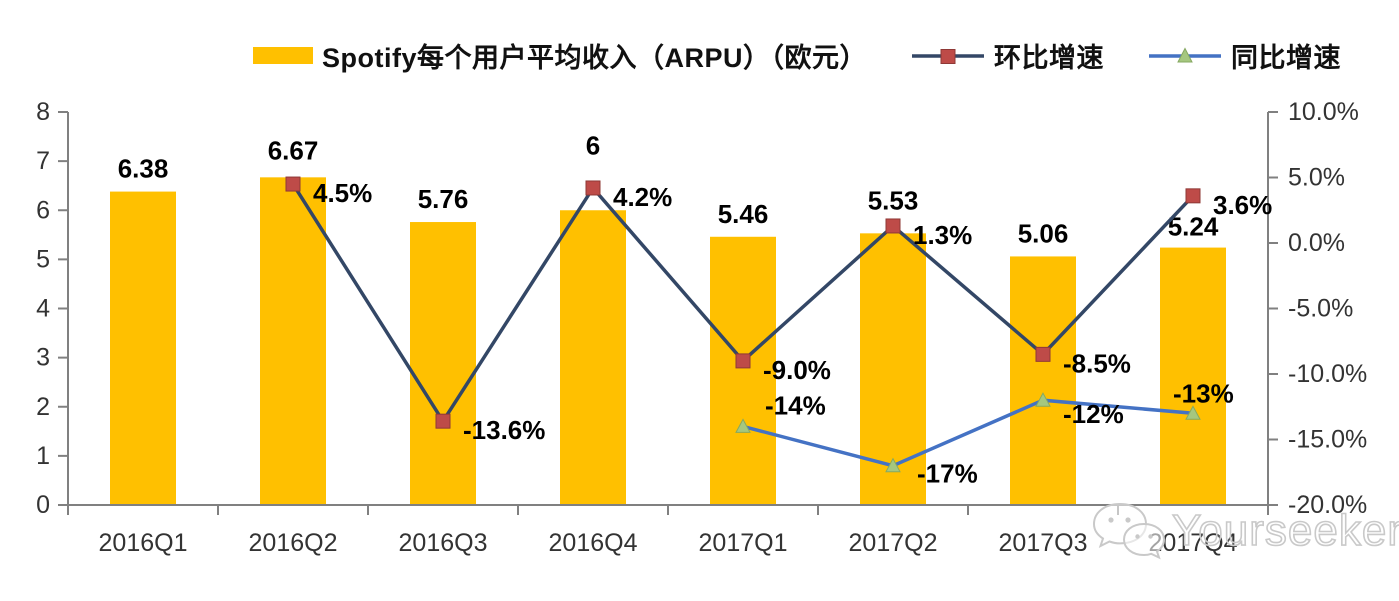 This screenshot has width=1399, height=601. Describe the element at coordinates (52, 308) in the screenshot. I see `y-axis-left-ticks: 0 1 2 3 4 5 6 7 8` at that location.